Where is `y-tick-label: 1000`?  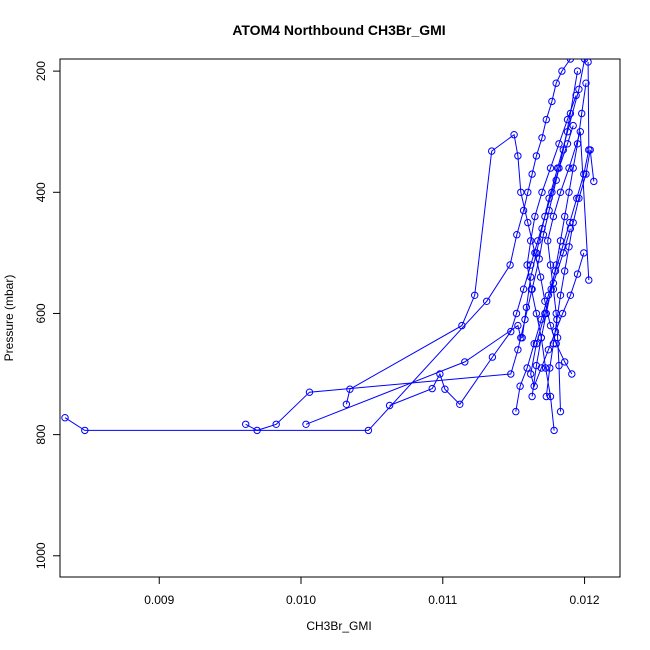
y-tick-label: 1000 is located at coordinates (41, 555).